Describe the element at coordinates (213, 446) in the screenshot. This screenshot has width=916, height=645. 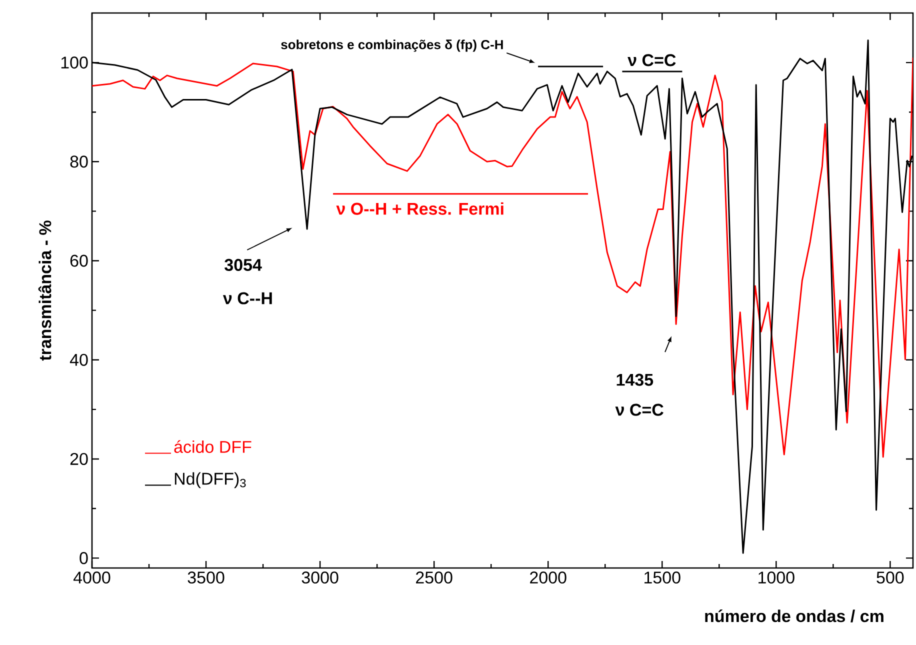
I see `legend-label: ácido DFF` at that location.